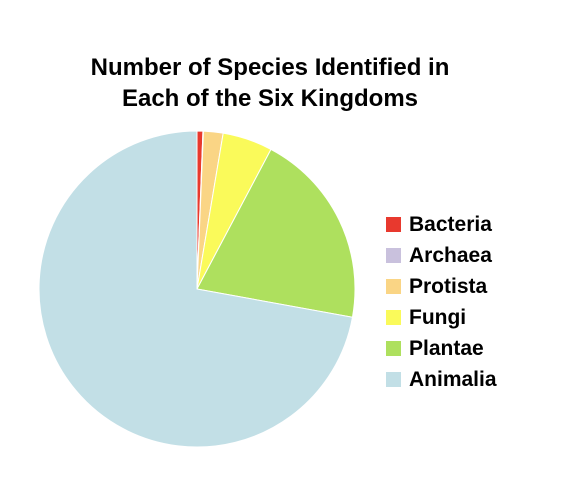  I want to click on legend-item-fungi: Fungi, so click(441, 317).